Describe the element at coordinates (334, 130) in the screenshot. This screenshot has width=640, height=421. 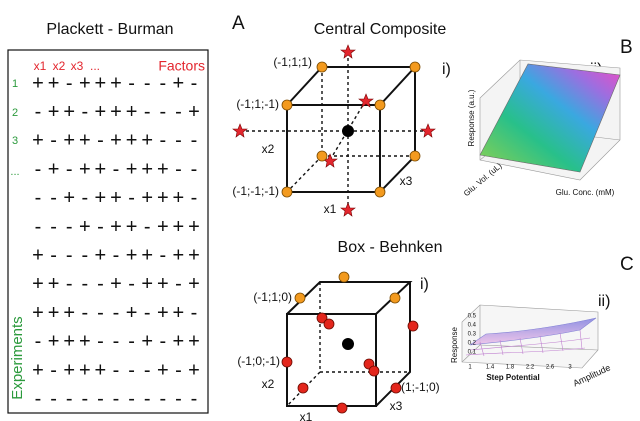
I see `cc-cube` at that location.